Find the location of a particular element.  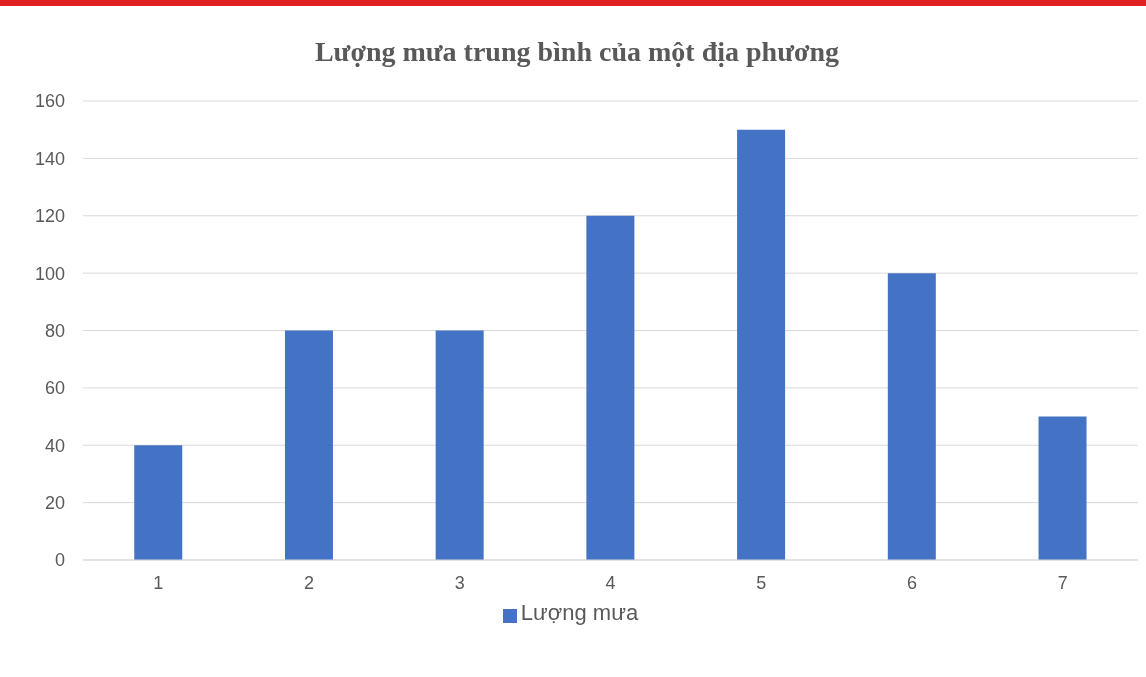

y-tick-label: 60 is located at coordinates (54, 388).